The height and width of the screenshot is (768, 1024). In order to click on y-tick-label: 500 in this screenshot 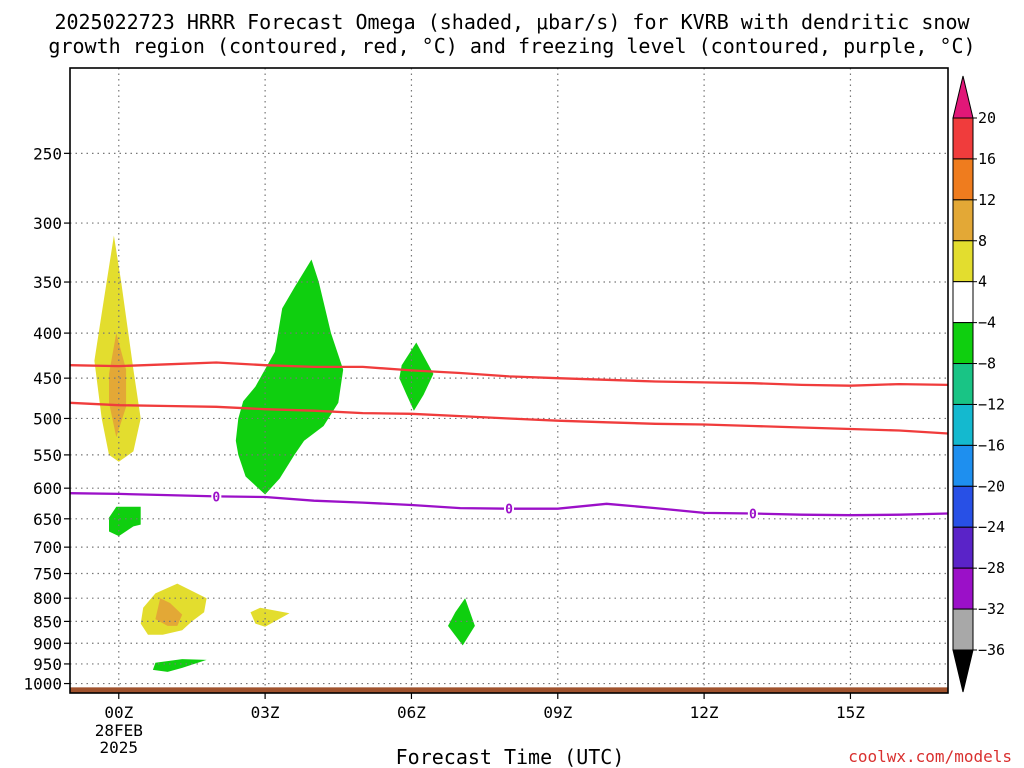, I will do `click(47, 418)`.